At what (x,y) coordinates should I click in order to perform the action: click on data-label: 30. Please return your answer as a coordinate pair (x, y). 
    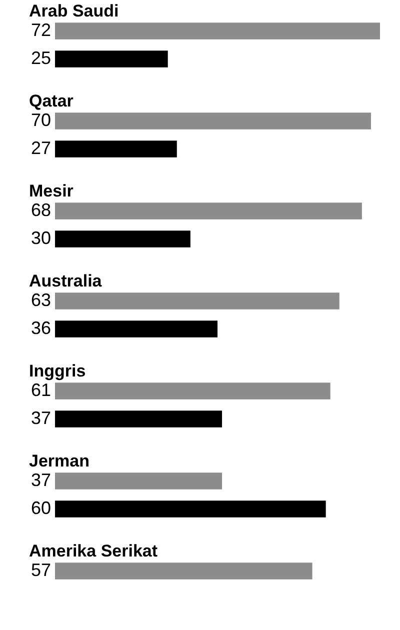
    Looking at the image, I should click on (40, 238).